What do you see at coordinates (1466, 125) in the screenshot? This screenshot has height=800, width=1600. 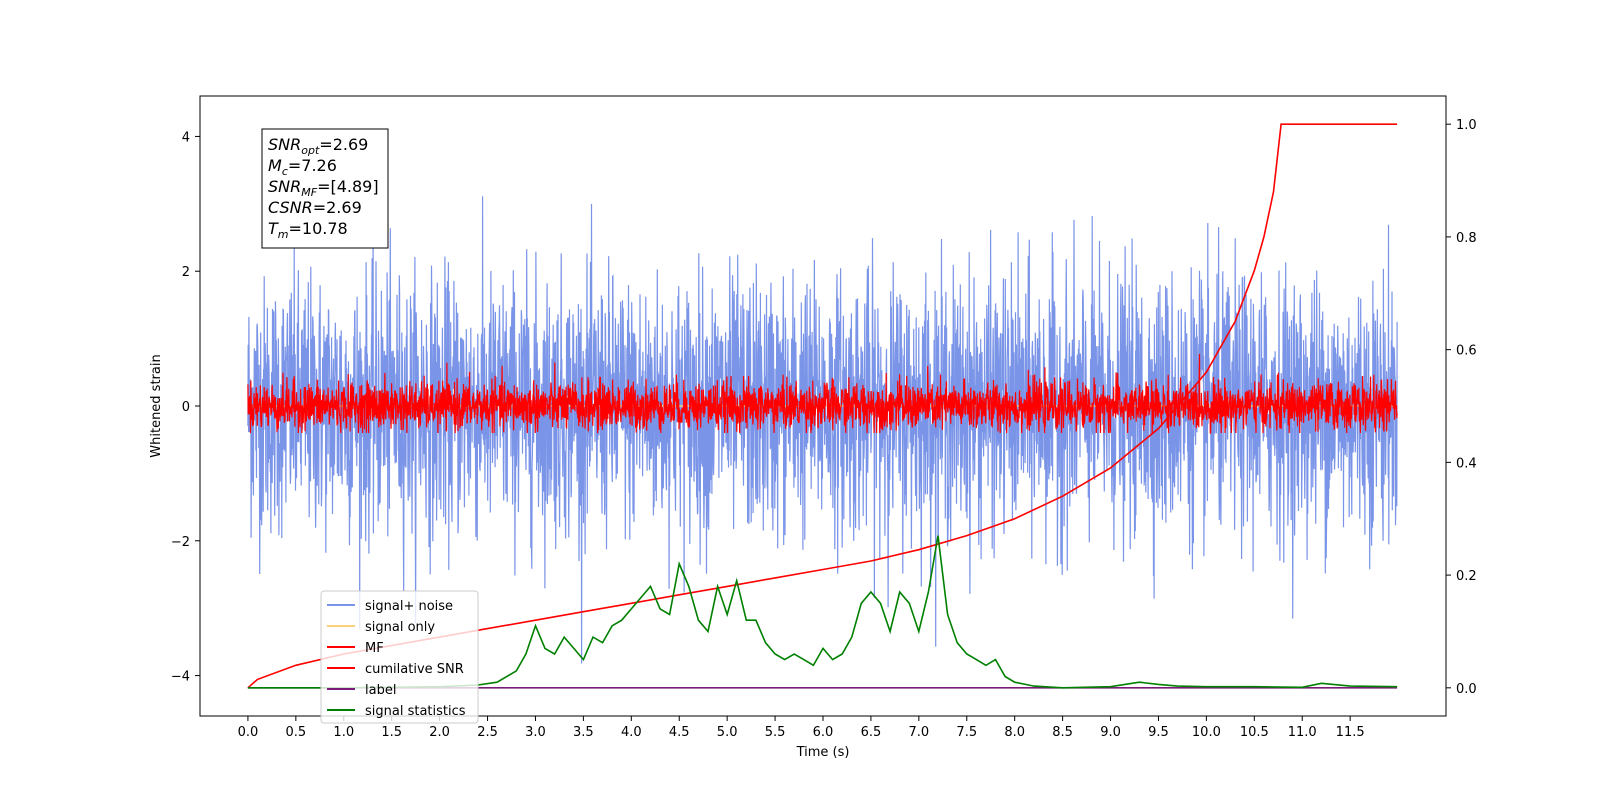 I see `y2-tick-label: 1.0` at bounding box center [1466, 125].